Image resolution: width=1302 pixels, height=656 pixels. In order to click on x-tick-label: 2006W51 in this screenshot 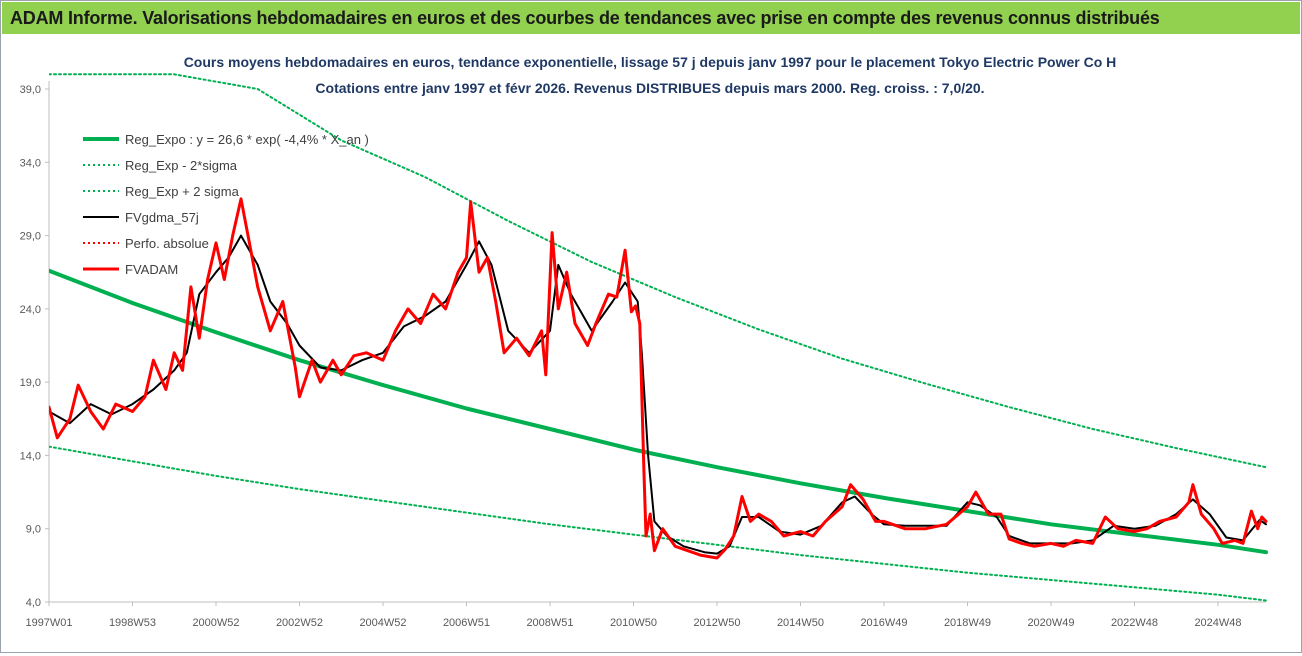, I will do `click(466, 623)`.